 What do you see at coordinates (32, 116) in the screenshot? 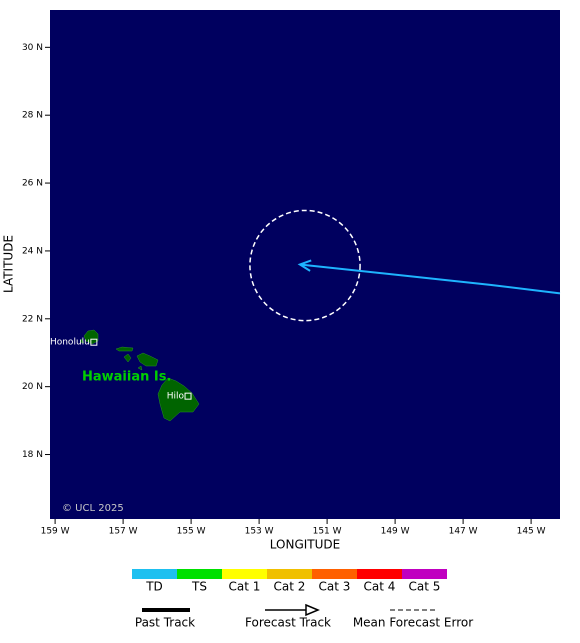
I see `y-tick-label: 28 N` at bounding box center [32, 116].